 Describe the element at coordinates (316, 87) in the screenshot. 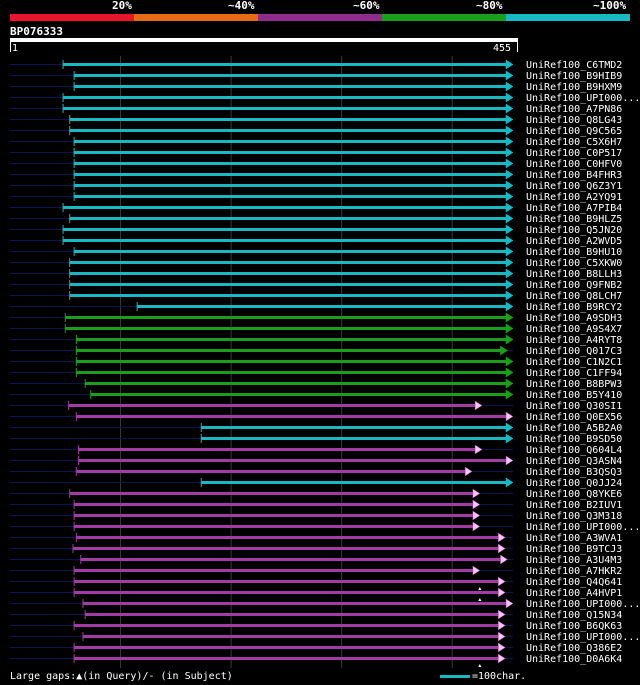

I see `hit-row: UniRef100_B9HXM9` at that location.